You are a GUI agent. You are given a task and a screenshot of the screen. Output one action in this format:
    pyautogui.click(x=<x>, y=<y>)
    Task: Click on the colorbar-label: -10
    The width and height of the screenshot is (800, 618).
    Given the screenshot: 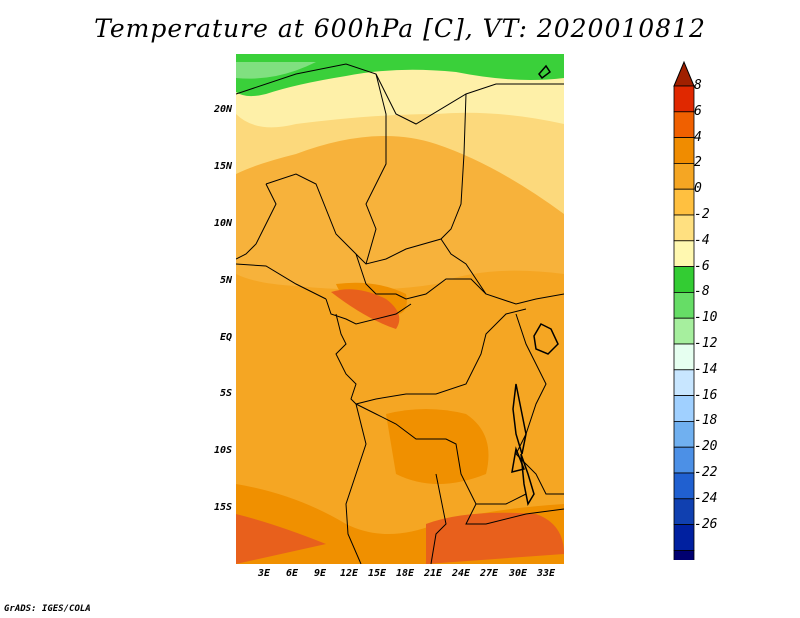 What is the action you would take?
    pyautogui.click(x=706, y=318)
    